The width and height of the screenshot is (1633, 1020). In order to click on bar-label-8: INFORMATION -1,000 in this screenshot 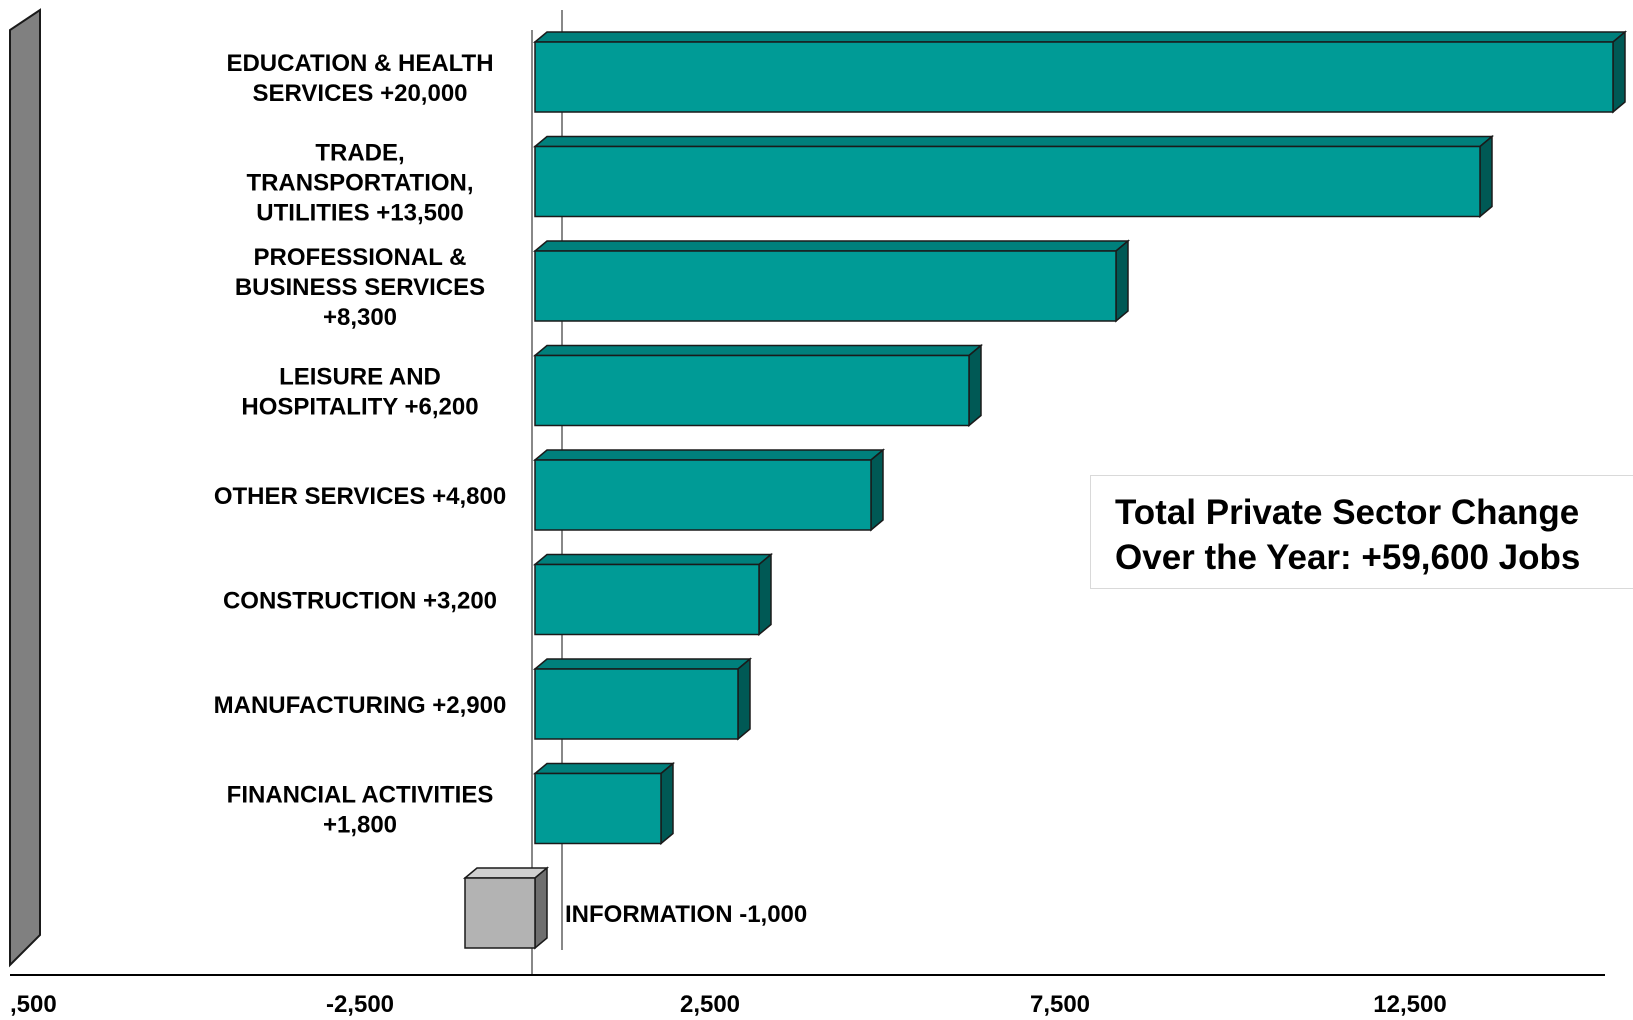, I will do `click(686, 914)`.